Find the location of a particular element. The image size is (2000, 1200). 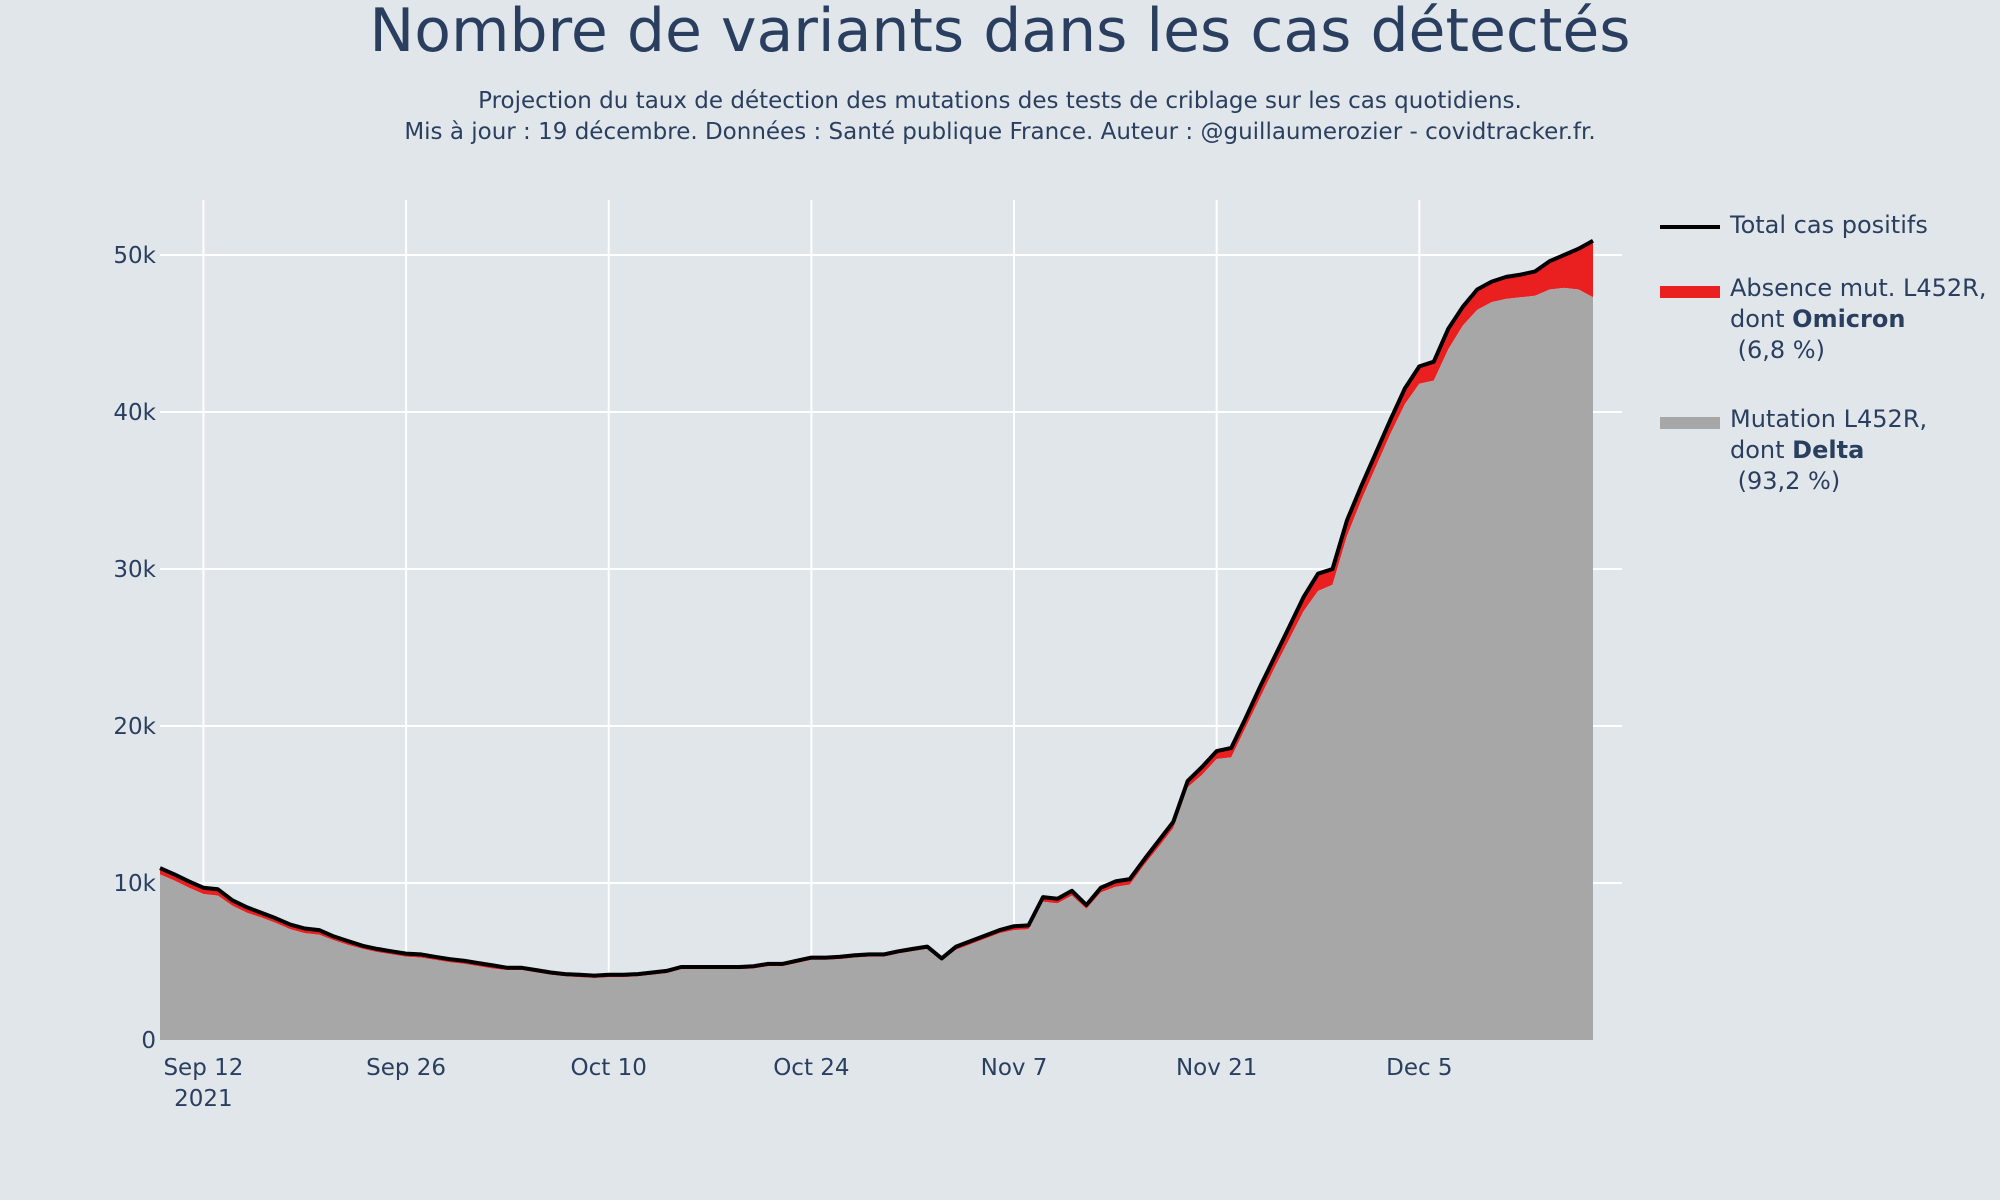

legend-label-delta-name: Delta is located at coordinates (1828, 450).